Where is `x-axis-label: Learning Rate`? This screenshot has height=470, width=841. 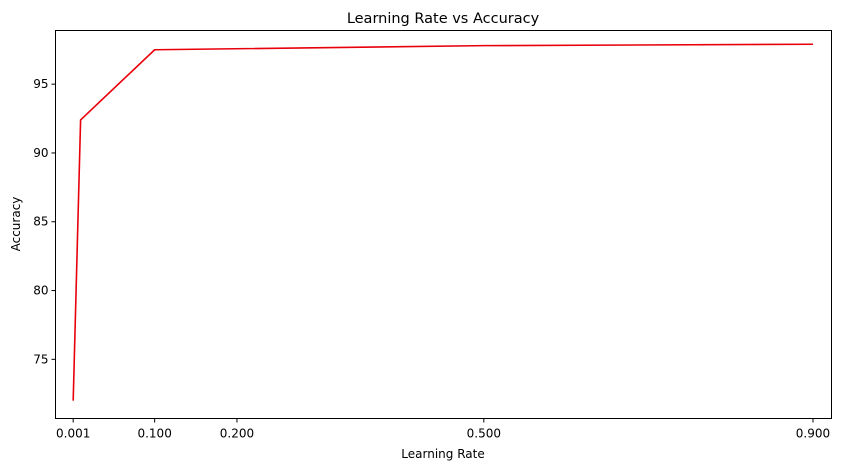 x-axis-label: Learning Rate is located at coordinates (442, 454).